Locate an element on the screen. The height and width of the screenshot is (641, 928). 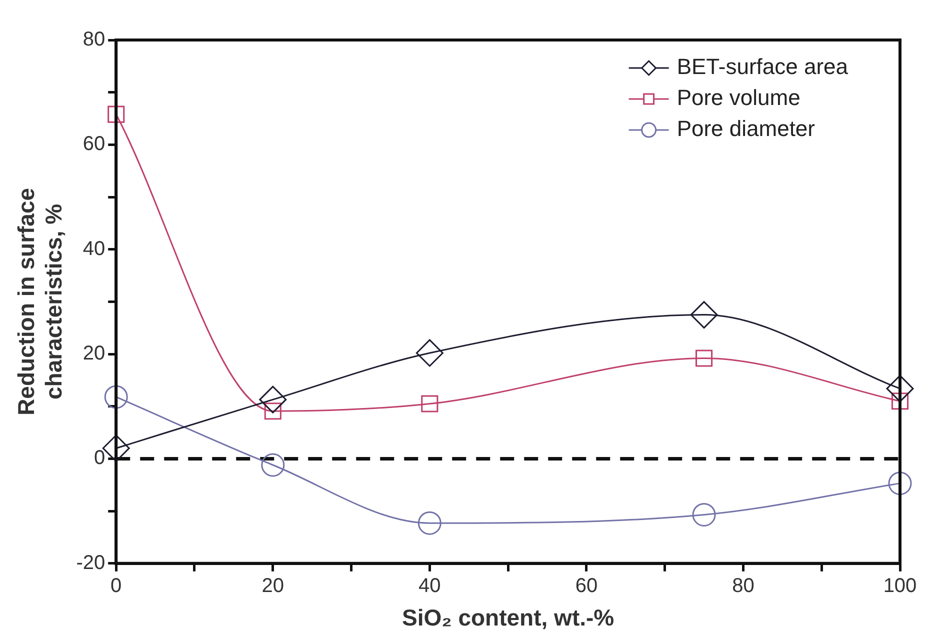
x-tick-label: 80 is located at coordinates (743, 585).